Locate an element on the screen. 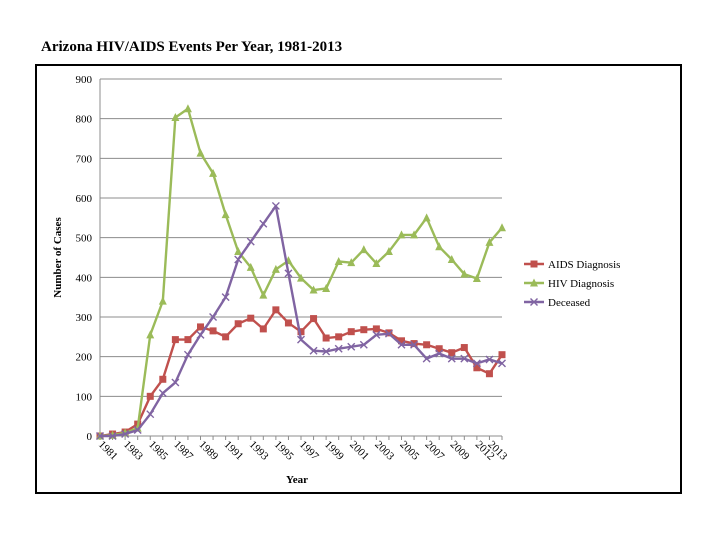 The width and height of the screenshot is (720, 540). y-tick-label: 500 is located at coordinates (84, 239).